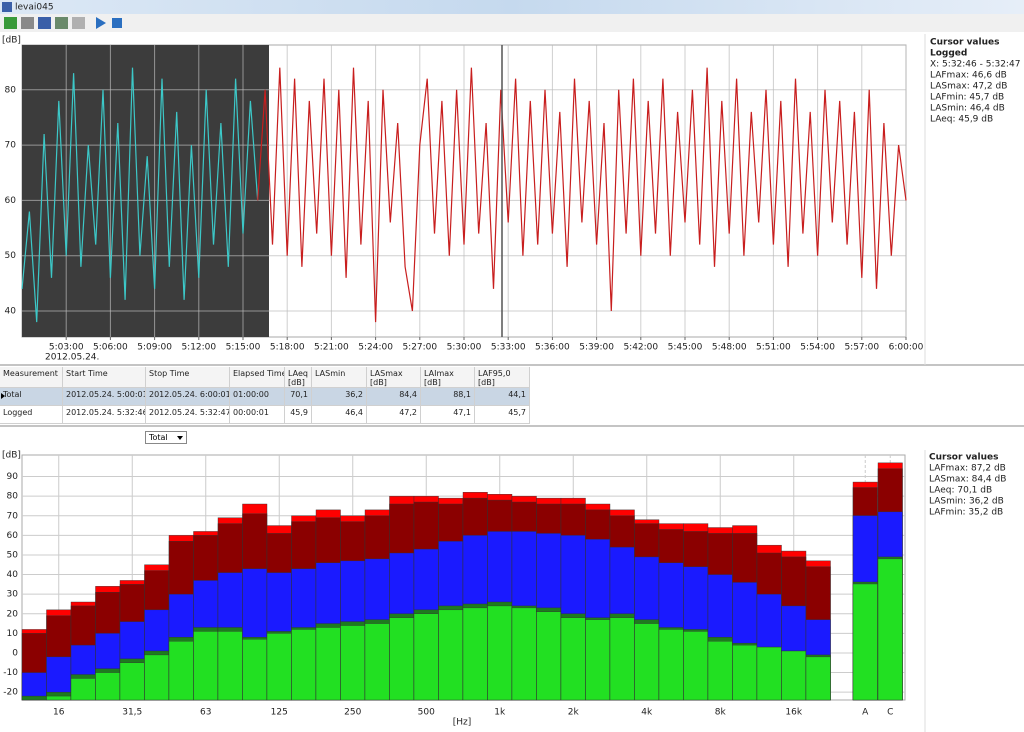  Describe the element at coordinates (817, 348) in the screenshot. I see `x-tick-label: 5:54:00` at that location.